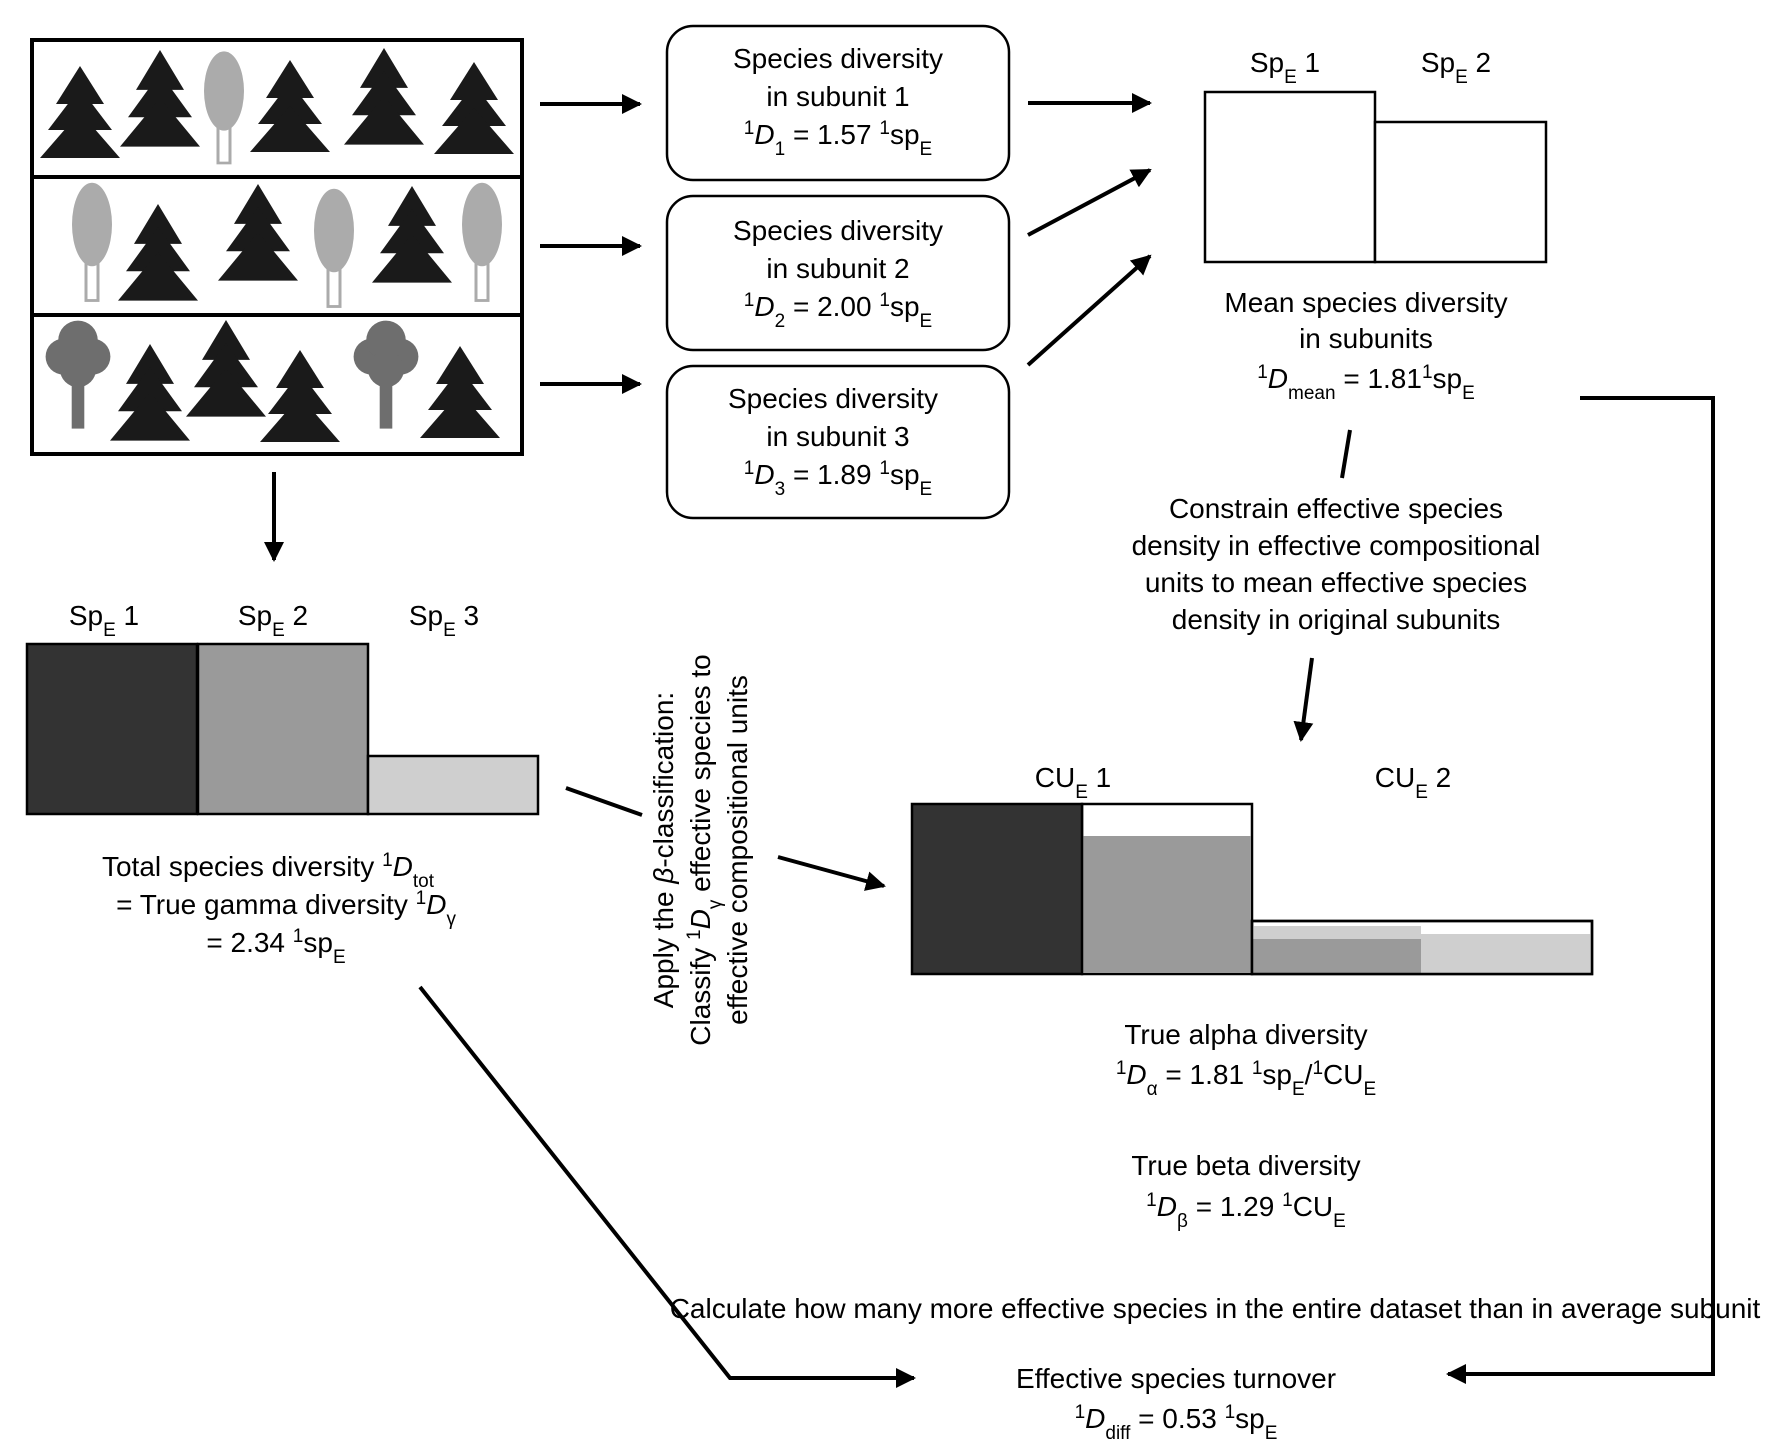 The image size is (1782, 1447). Describe the element at coordinates (1366, 383) in the screenshot. I see `mean-formula: 1Dmean = 1.811spE` at that location.